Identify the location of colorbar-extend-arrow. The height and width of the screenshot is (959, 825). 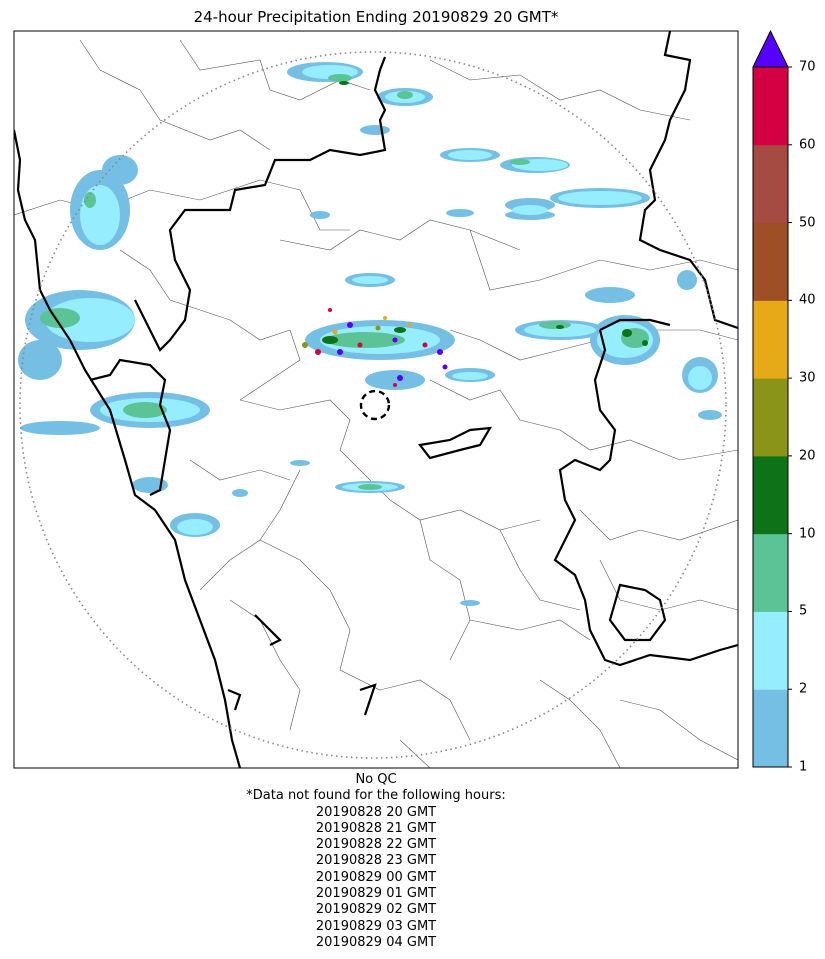
(770, 48).